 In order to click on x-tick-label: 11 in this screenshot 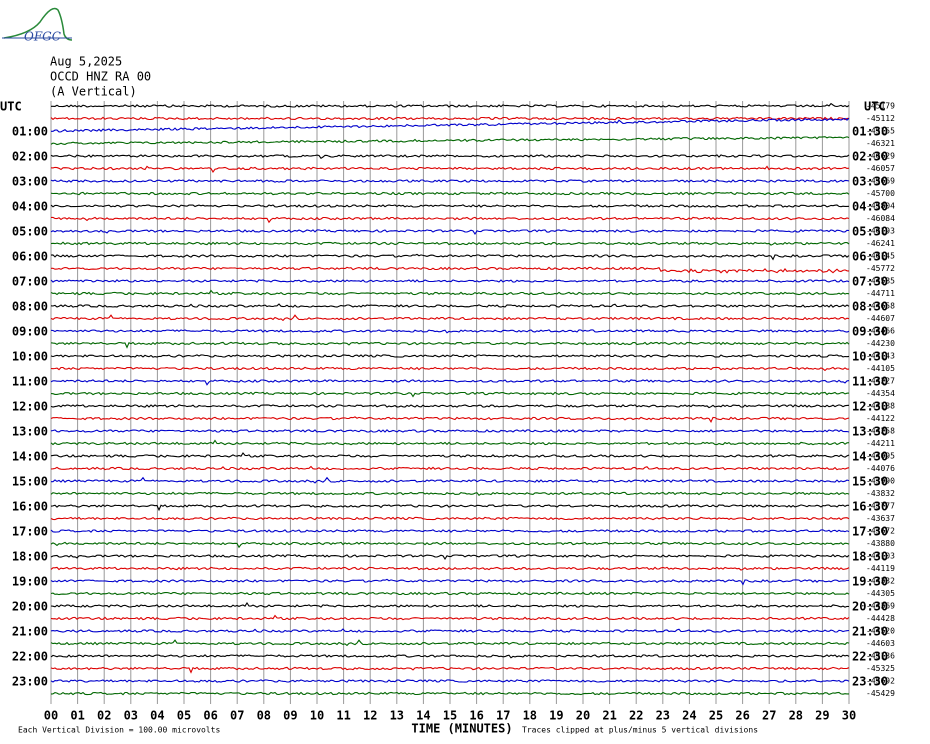, I will do `click(343, 716)`.